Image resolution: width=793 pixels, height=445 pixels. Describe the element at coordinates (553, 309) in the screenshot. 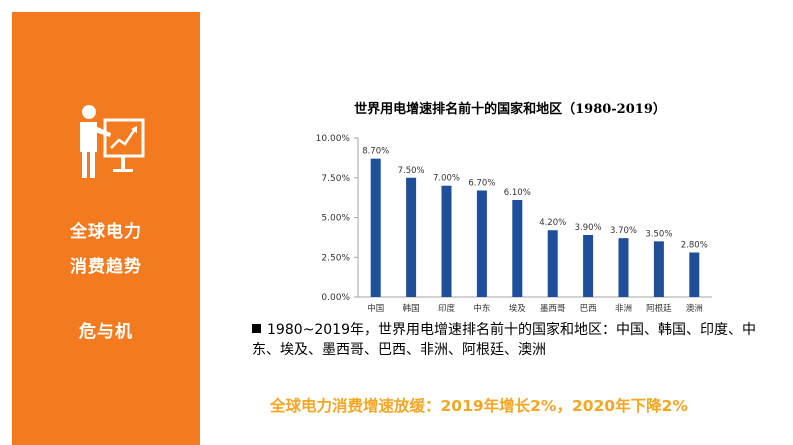

I see `category-label: 墨西哥` at that location.